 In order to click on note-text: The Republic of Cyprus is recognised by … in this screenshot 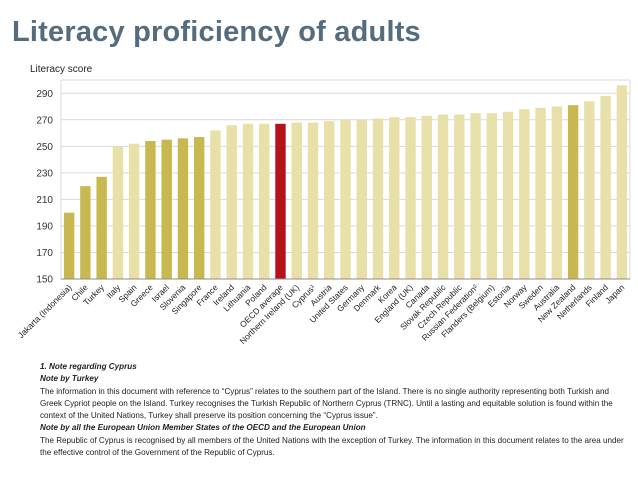, I will do `click(332, 446)`.